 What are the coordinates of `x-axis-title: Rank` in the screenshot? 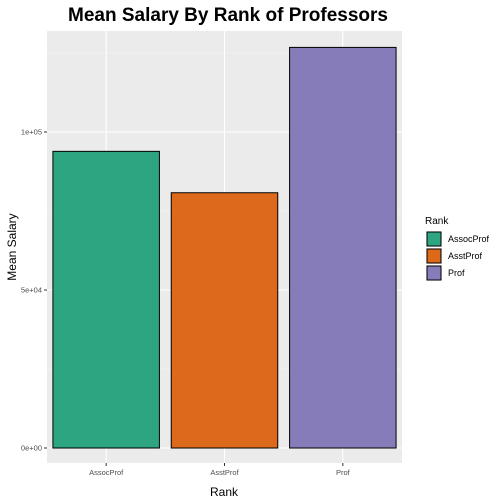 It's located at (224, 492).